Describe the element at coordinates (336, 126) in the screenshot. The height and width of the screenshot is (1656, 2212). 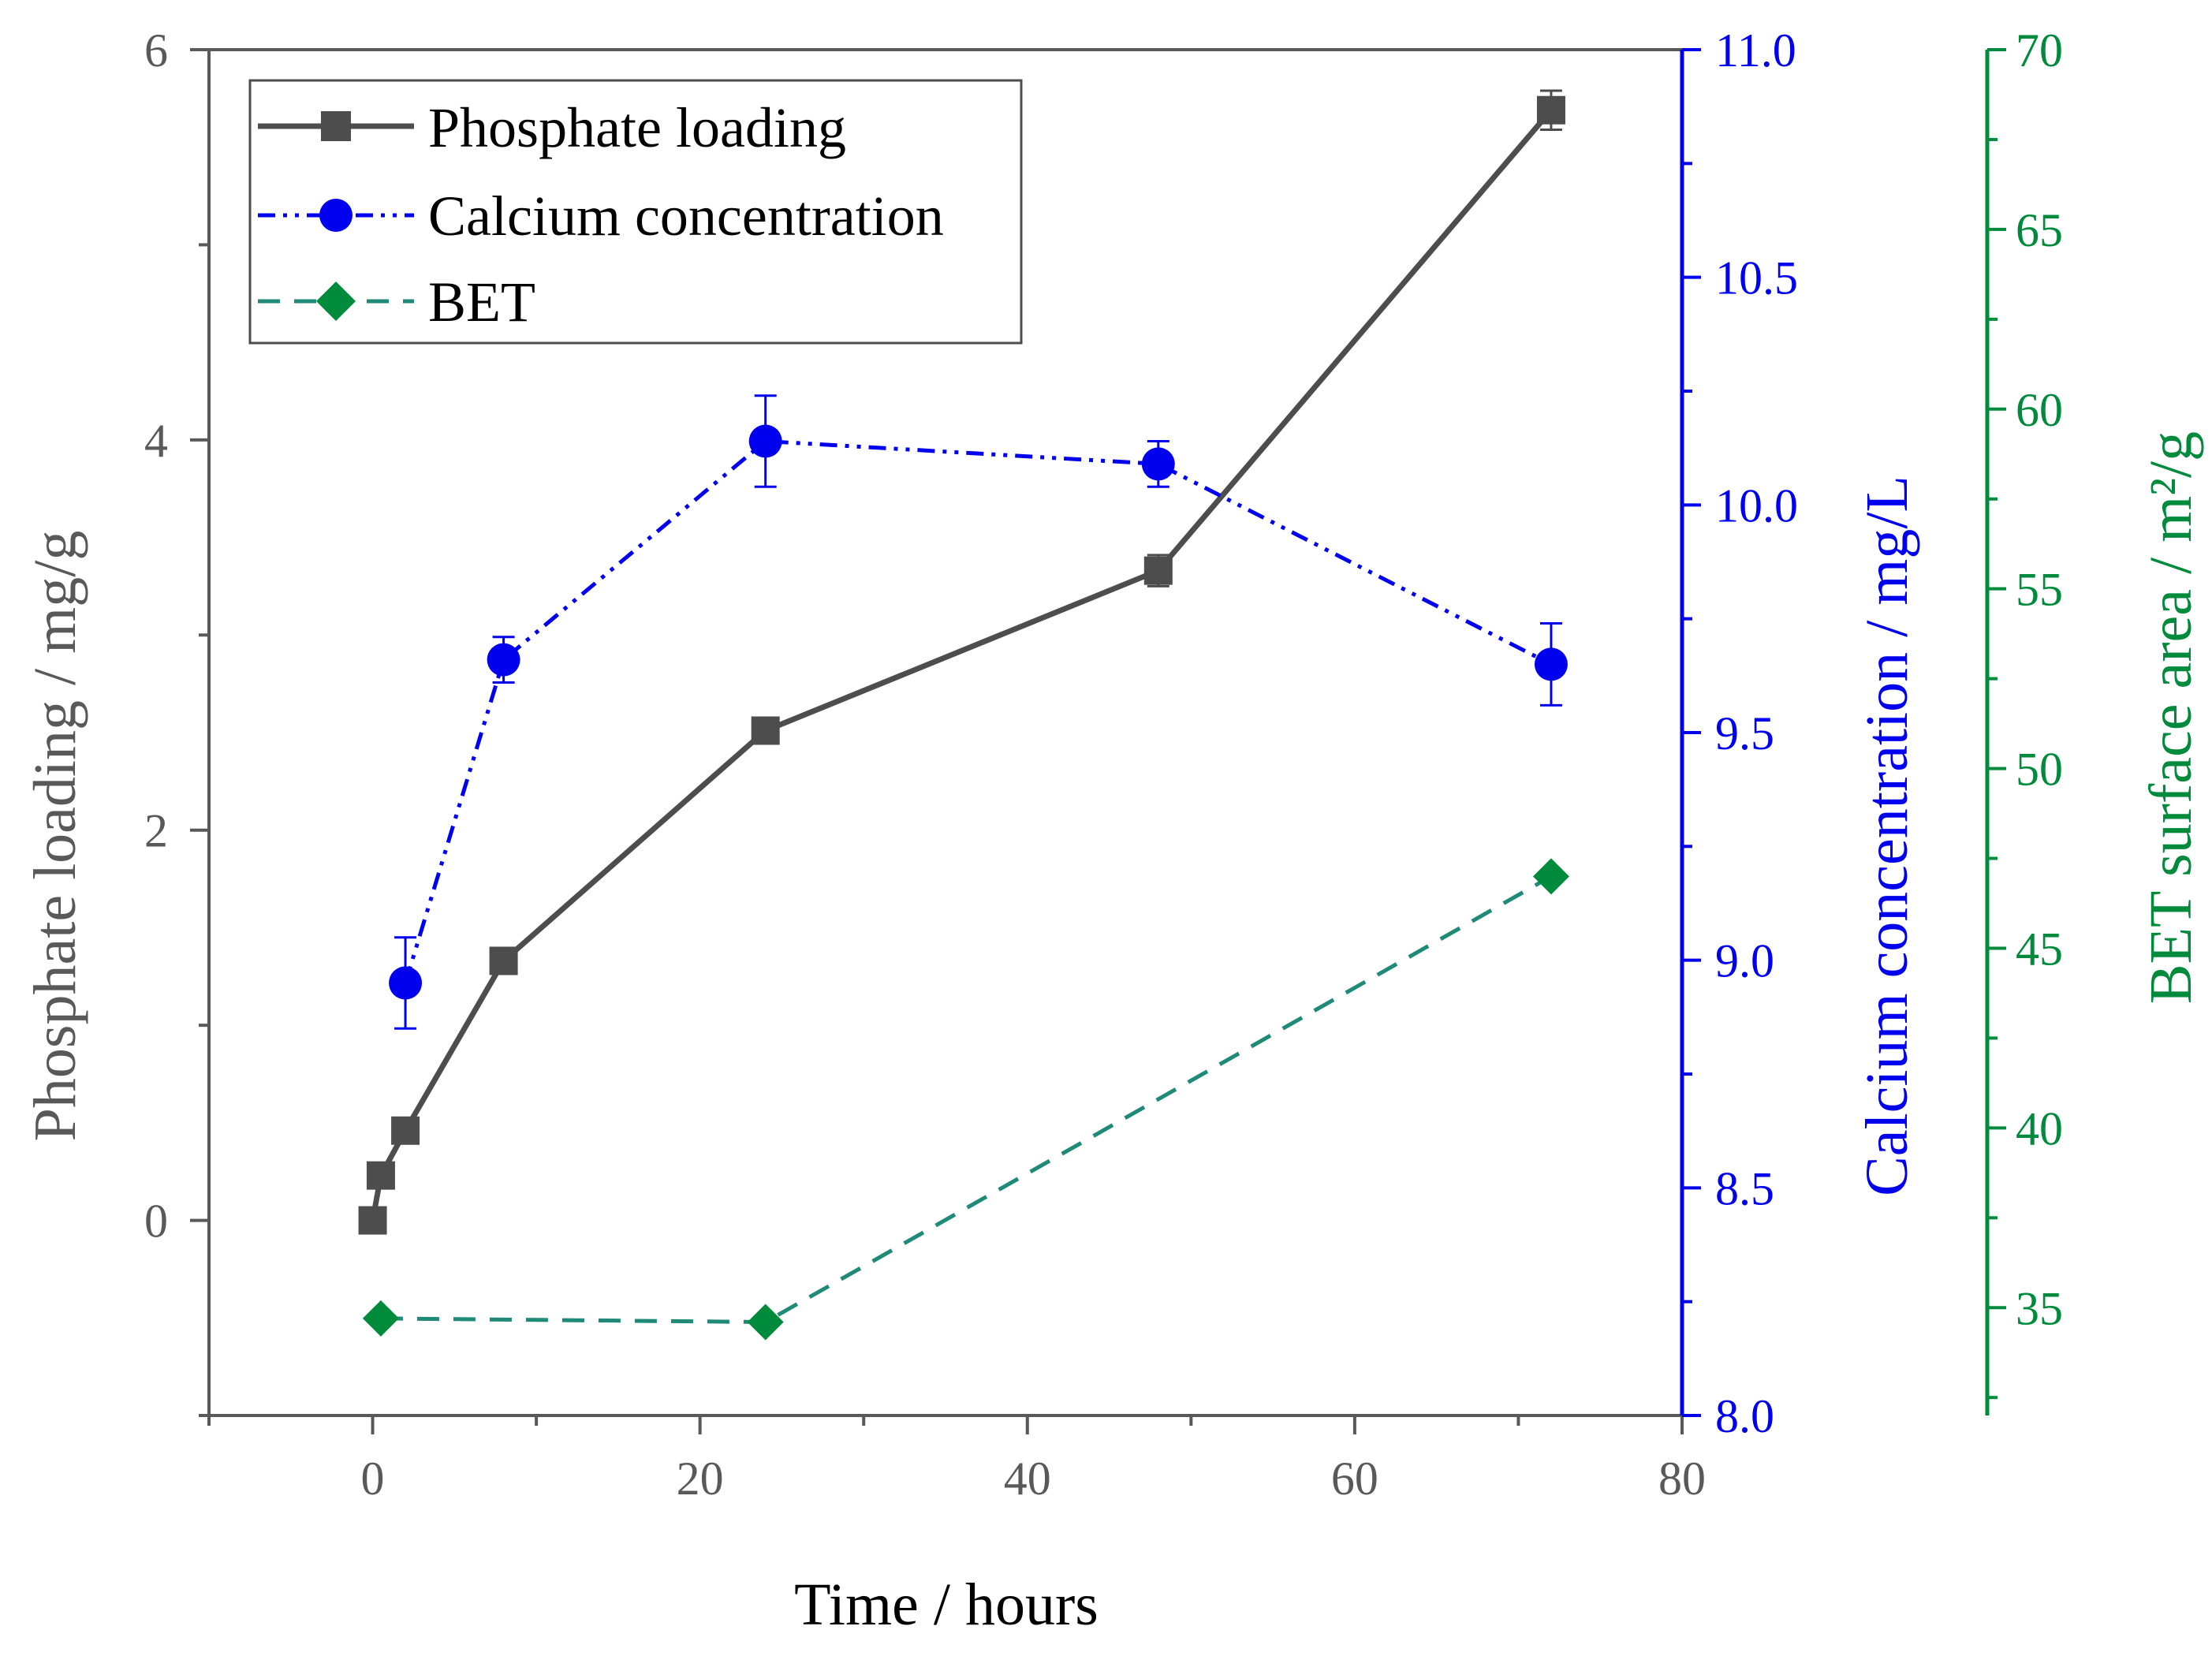
I see `legend-marker-phosphate` at that location.